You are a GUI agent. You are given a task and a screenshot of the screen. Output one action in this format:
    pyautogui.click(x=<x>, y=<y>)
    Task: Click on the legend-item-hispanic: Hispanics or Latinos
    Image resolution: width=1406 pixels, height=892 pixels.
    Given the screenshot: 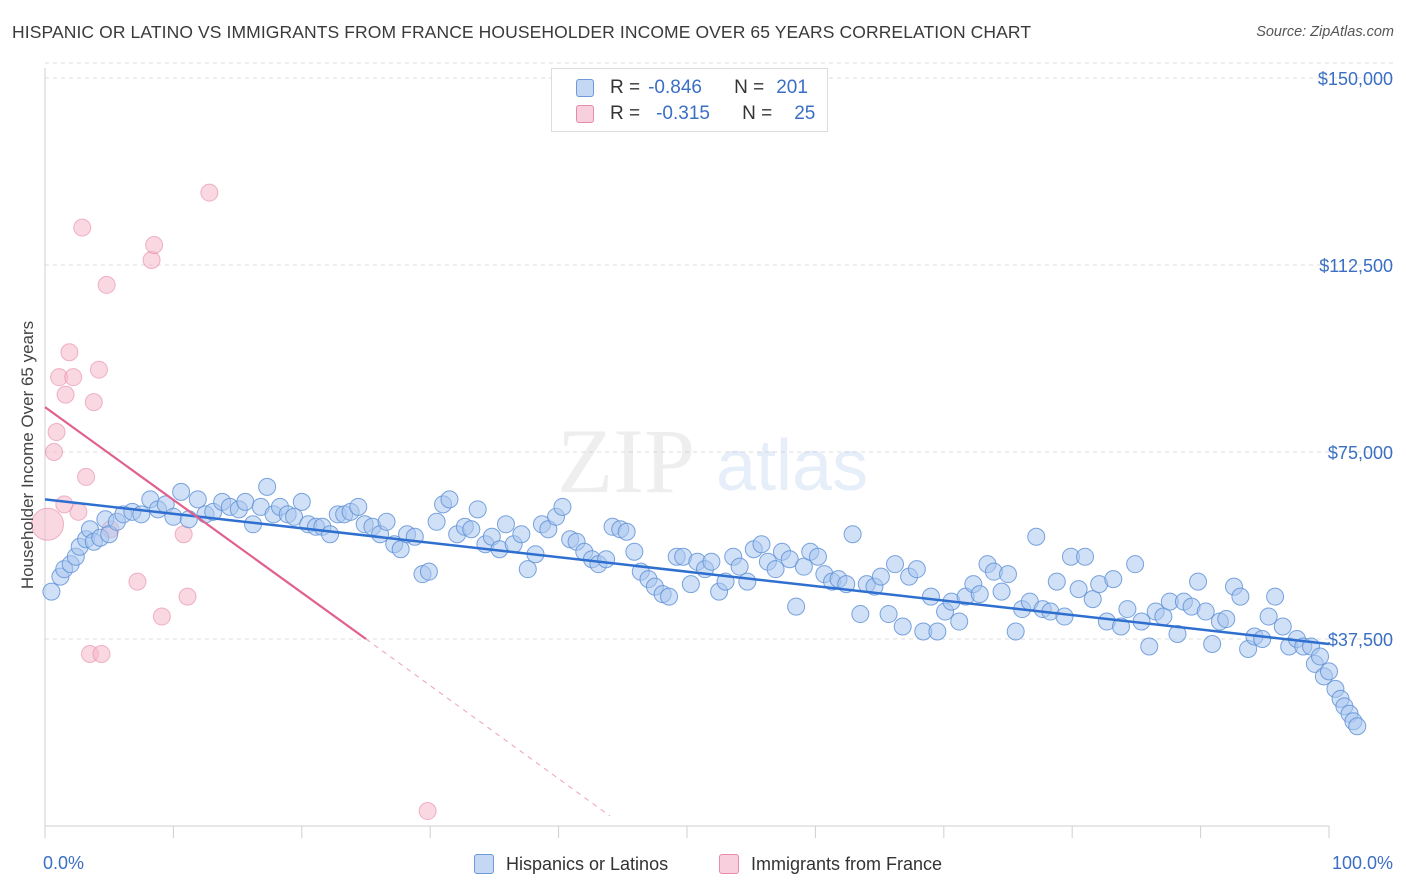 What is the action you would take?
    pyautogui.click(x=571, y=864)
    